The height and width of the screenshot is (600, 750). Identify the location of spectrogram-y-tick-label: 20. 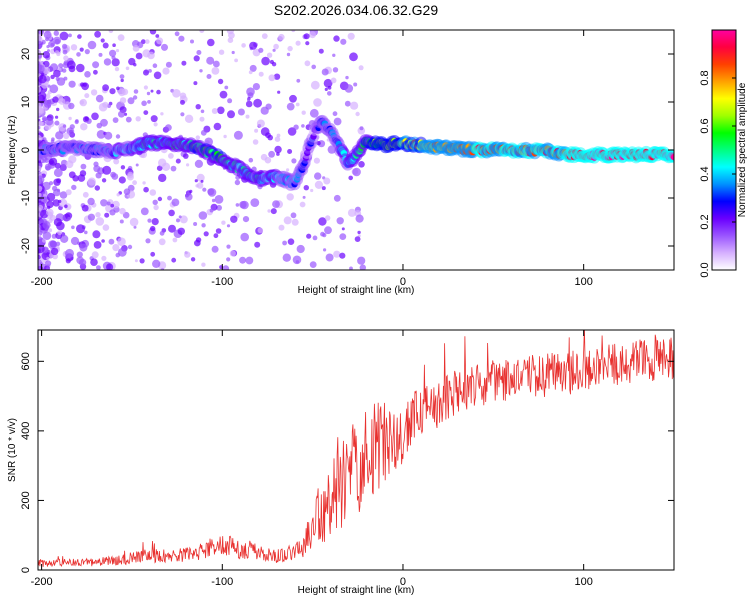
(26, 54).